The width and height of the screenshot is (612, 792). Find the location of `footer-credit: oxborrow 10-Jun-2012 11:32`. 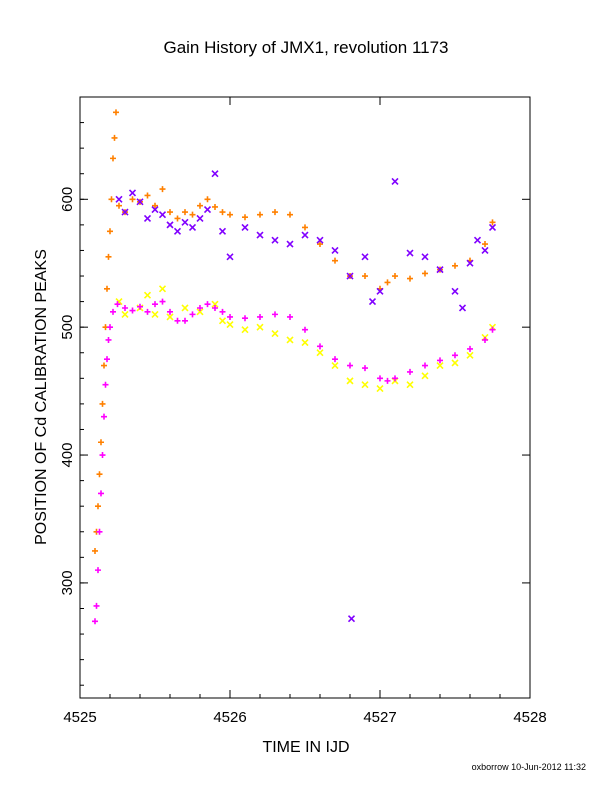

footer-credit: oxborrow 10-Jun-2012 11:32 is located at coordinates (529, 767).